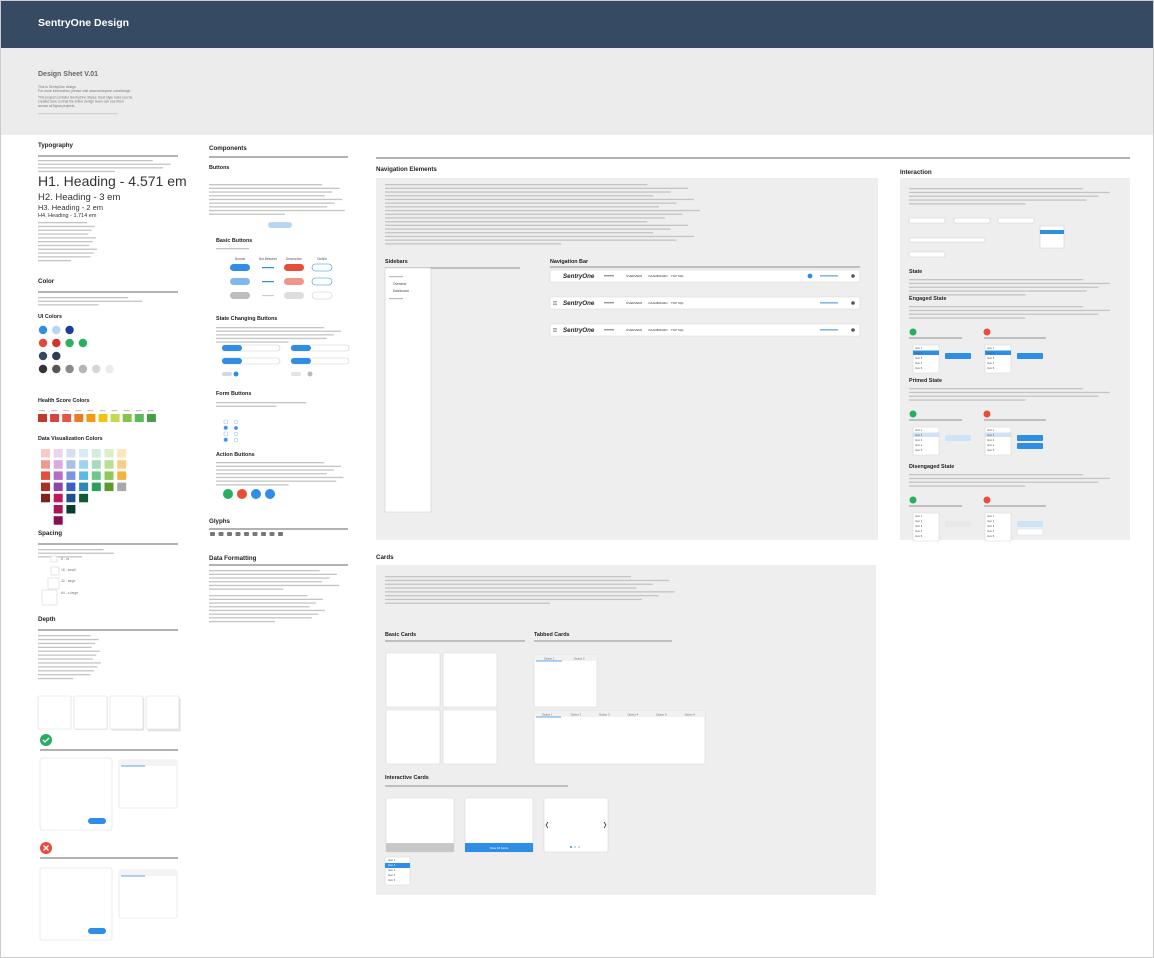 Image resolution: width=1154 pixels, height=958 pixels. Describe the element at coordinates (998, 434) in the screenshot. I see `highlighted-item` at that location.